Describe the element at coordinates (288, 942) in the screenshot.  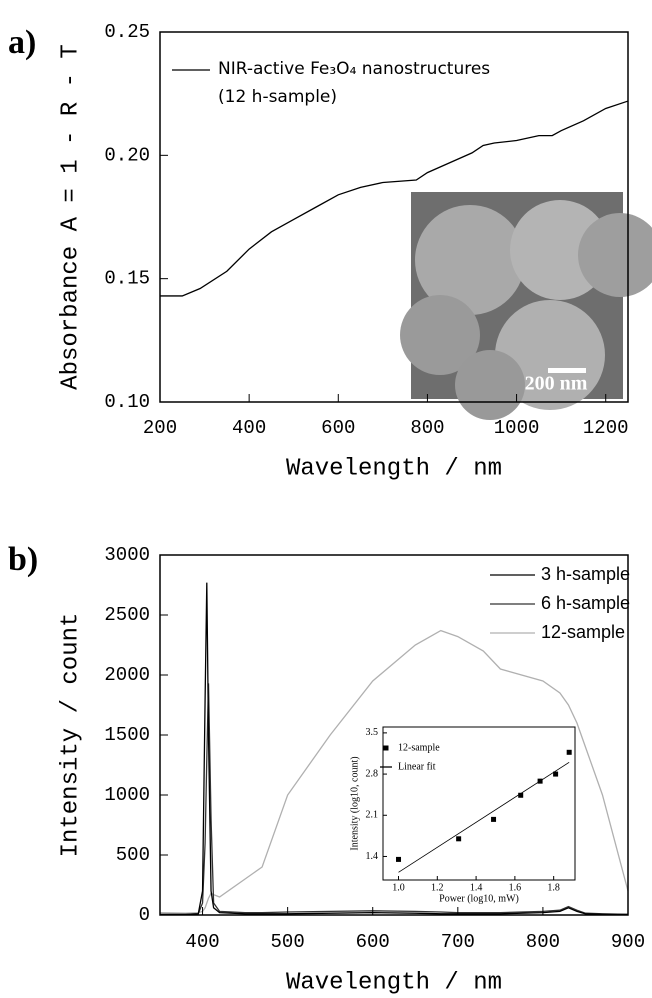
I see `x-tick-label: 500` at that location.